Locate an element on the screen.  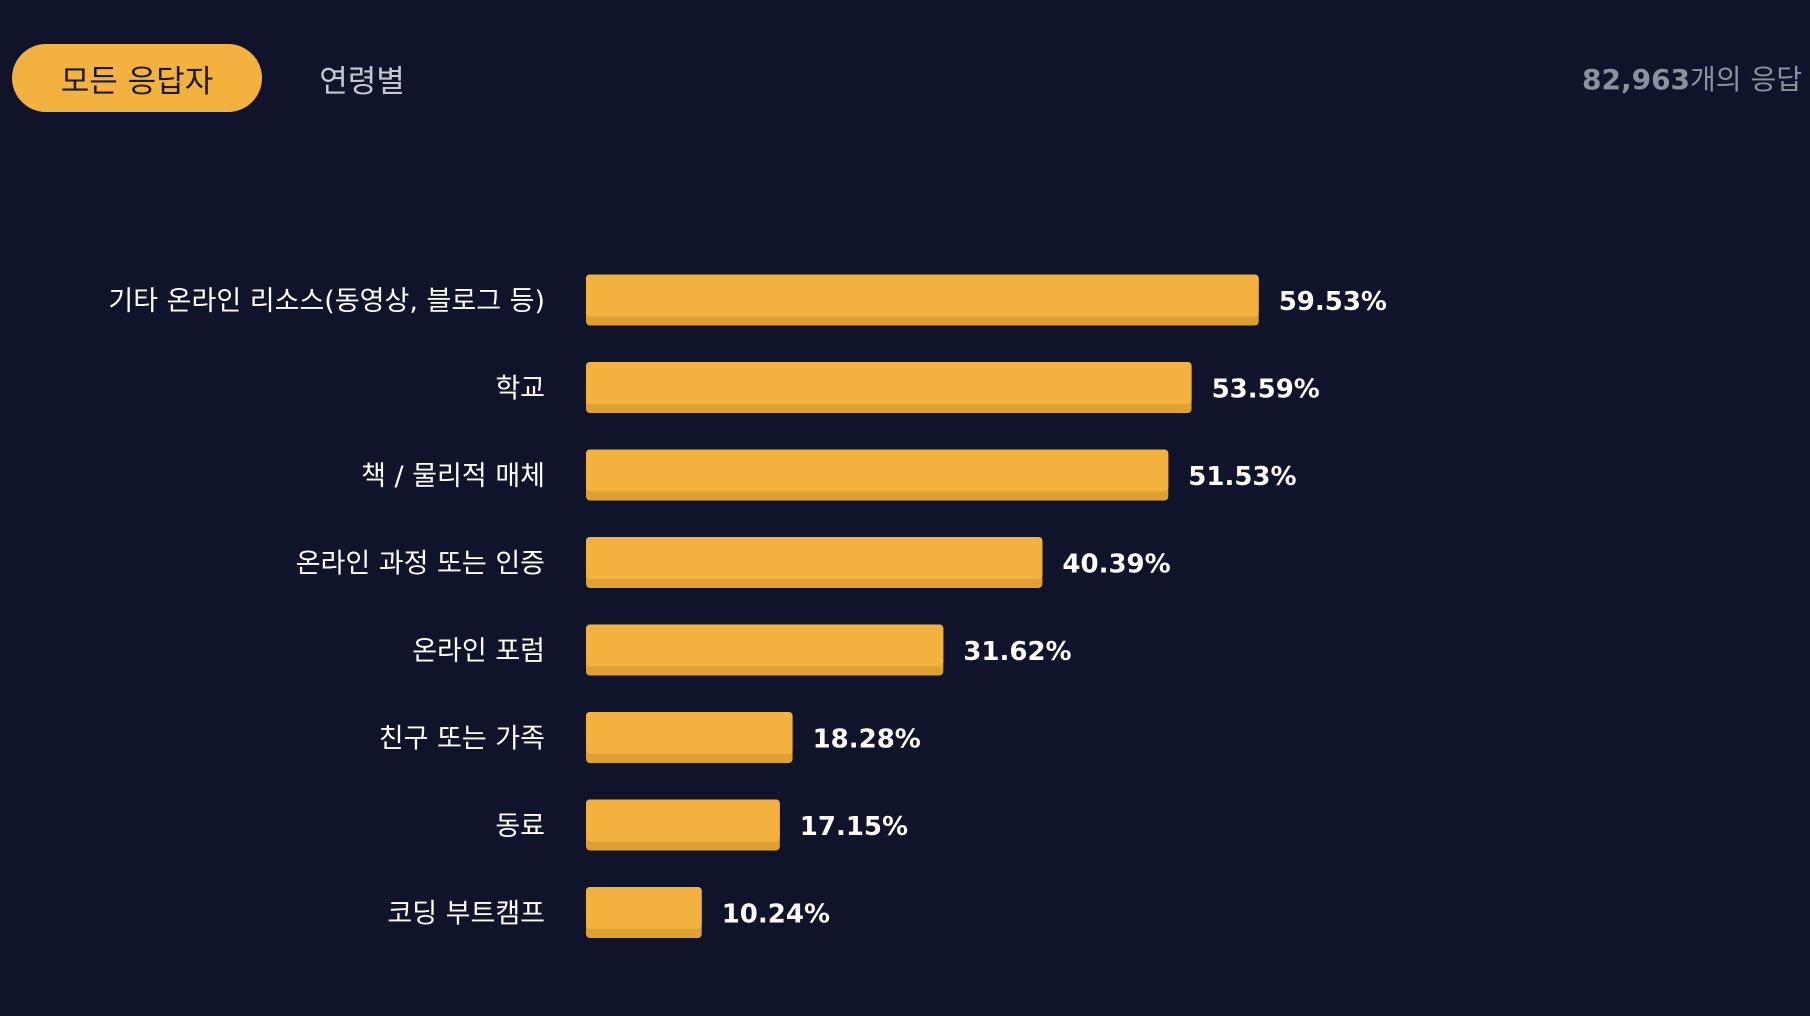
category-label: 동료 is located at coordinates (520, 826).